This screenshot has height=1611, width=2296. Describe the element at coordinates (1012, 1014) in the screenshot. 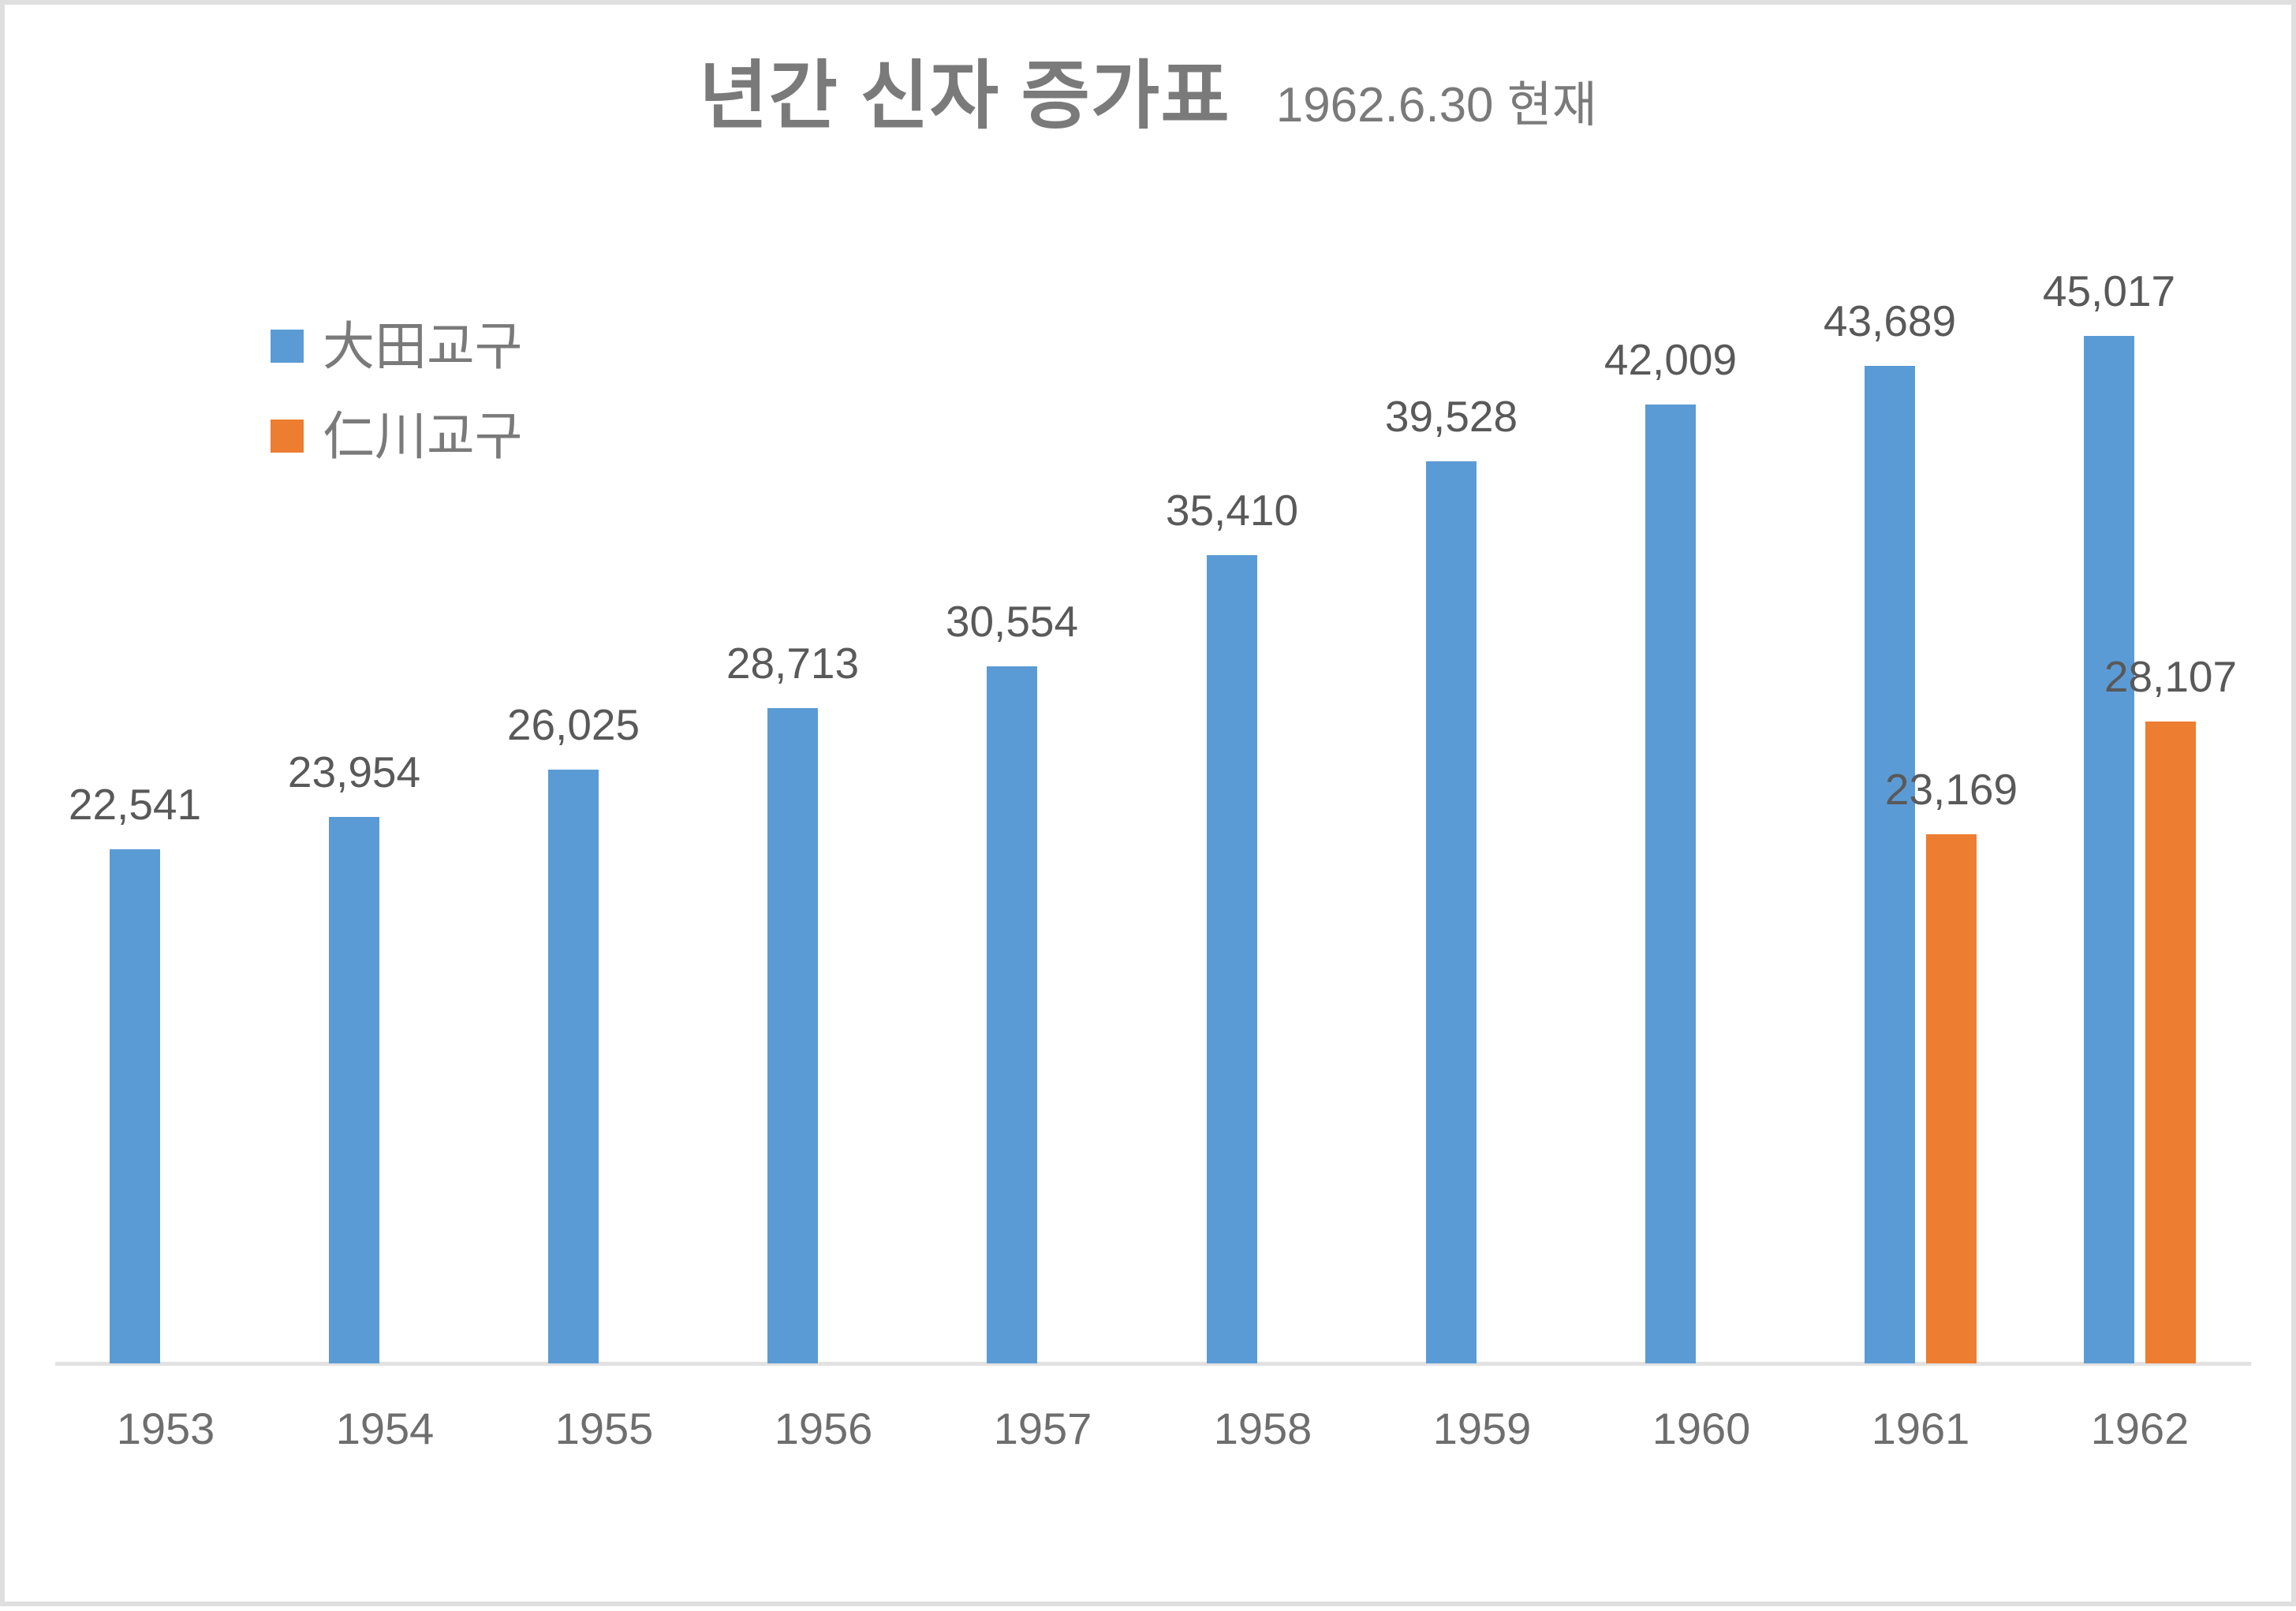

I see `bar-daejeon-1957` at that location.